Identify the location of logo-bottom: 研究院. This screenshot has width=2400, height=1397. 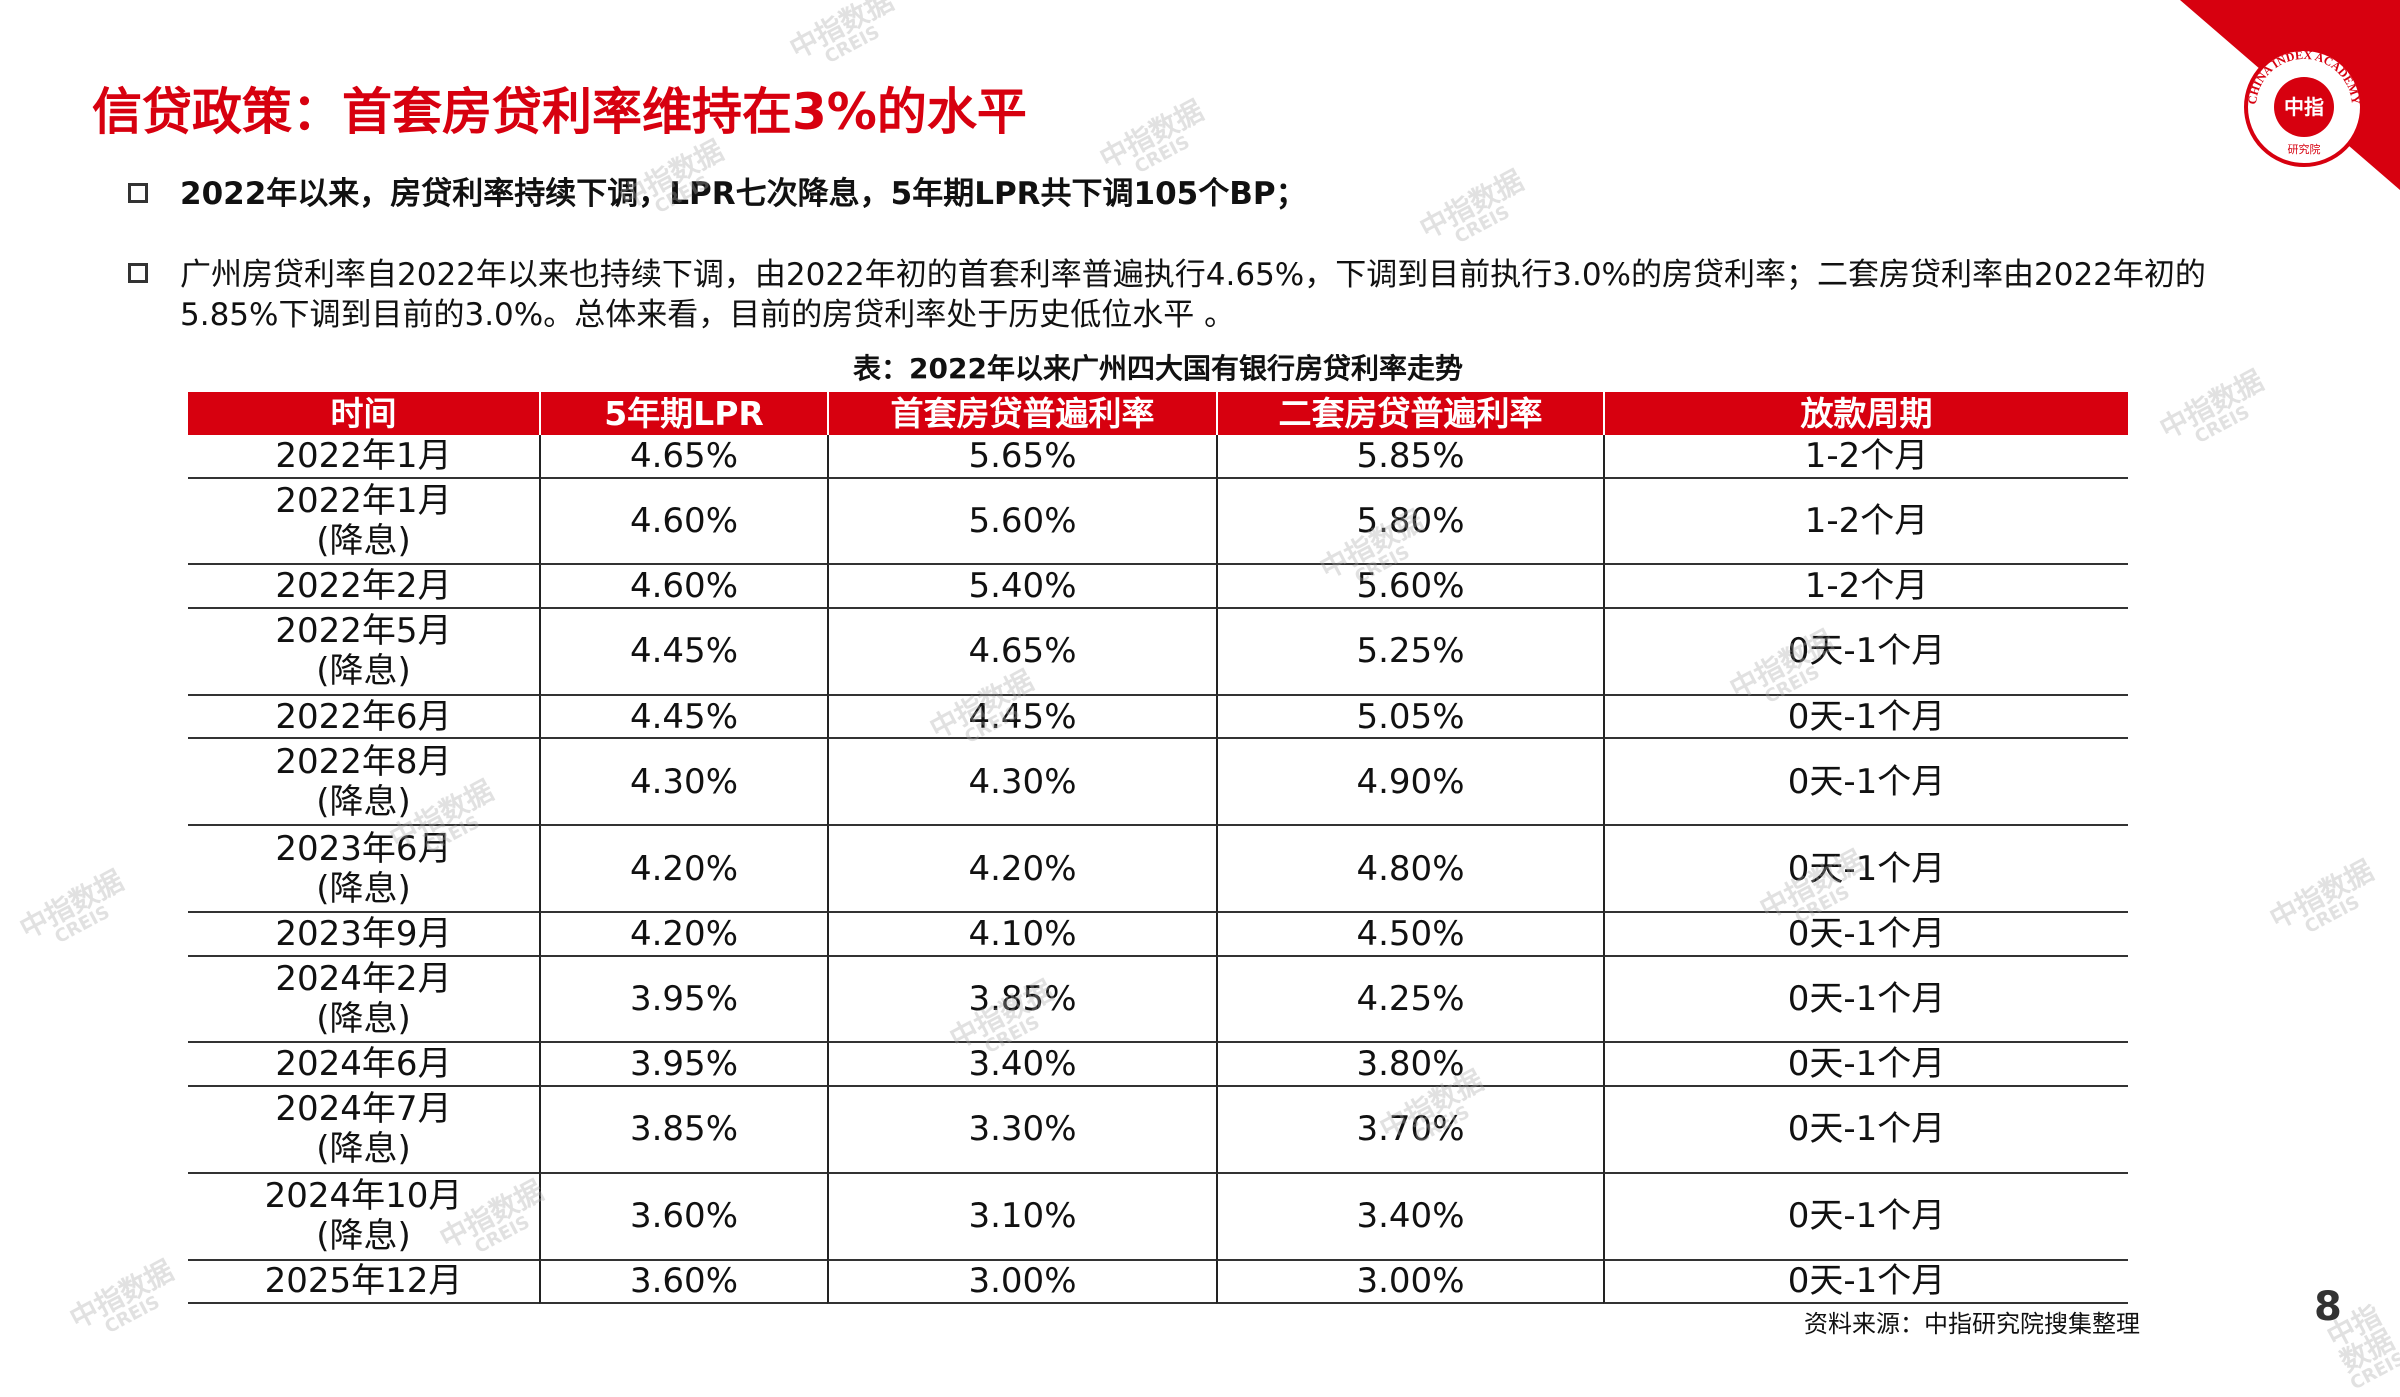
(2304, 149).